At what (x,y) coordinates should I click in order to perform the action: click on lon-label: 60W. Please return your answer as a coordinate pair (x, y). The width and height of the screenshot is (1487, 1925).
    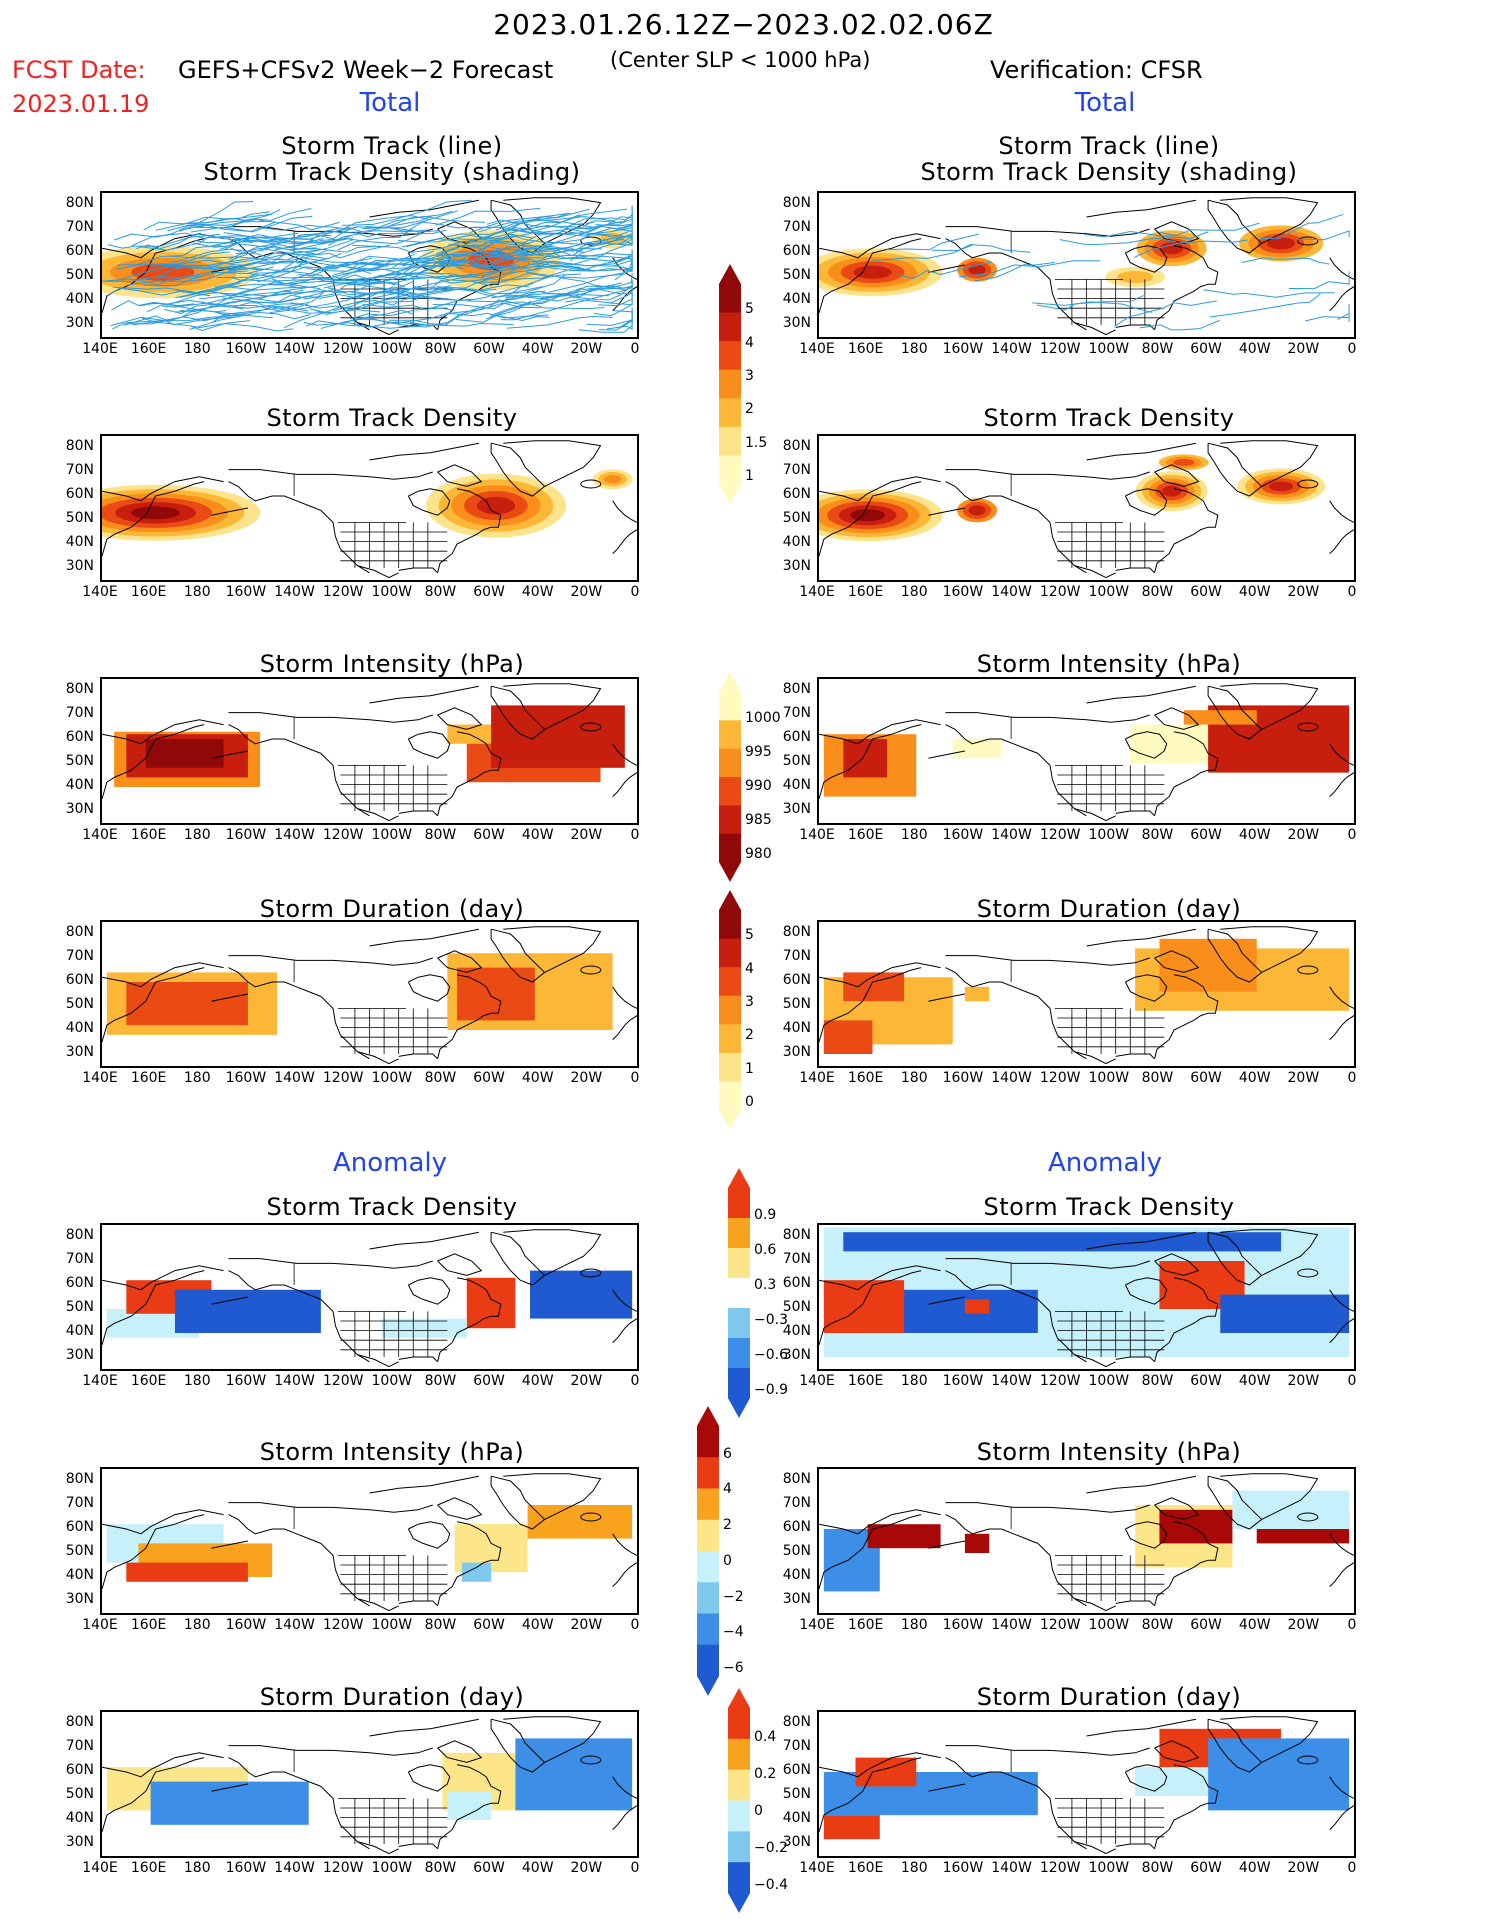
    Looking at the image, I should click on (1206, 1625).